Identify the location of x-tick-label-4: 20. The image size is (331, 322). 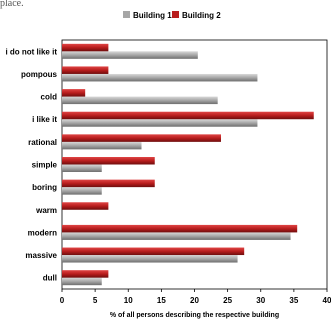
(194, 300).